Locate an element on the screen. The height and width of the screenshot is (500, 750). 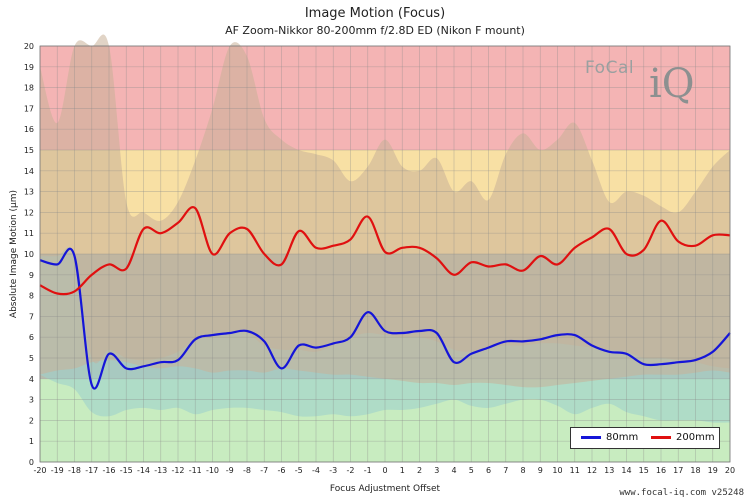
x-tick-label: -14 is located at coordinates (143, 470).